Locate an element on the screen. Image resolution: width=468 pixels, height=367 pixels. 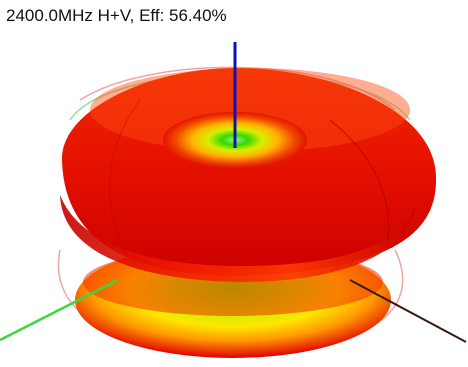
x-axis is located at coordinates (59, 310).